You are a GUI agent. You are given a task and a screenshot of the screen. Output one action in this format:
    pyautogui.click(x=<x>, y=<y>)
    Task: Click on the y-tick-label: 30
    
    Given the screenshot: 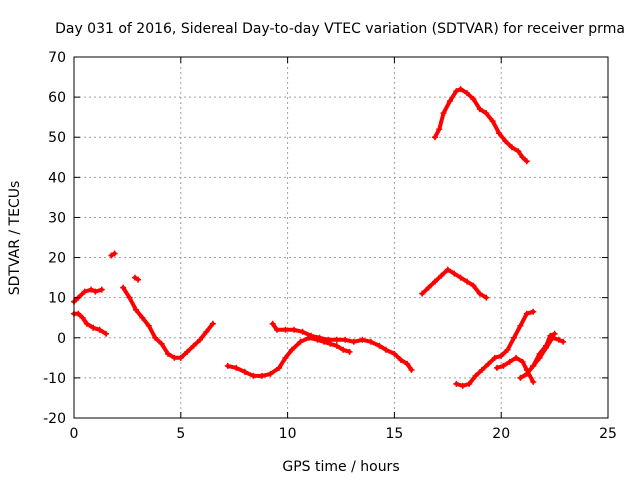 What is the action you would take?
    pyautogui.click(x=57, y=218)
    